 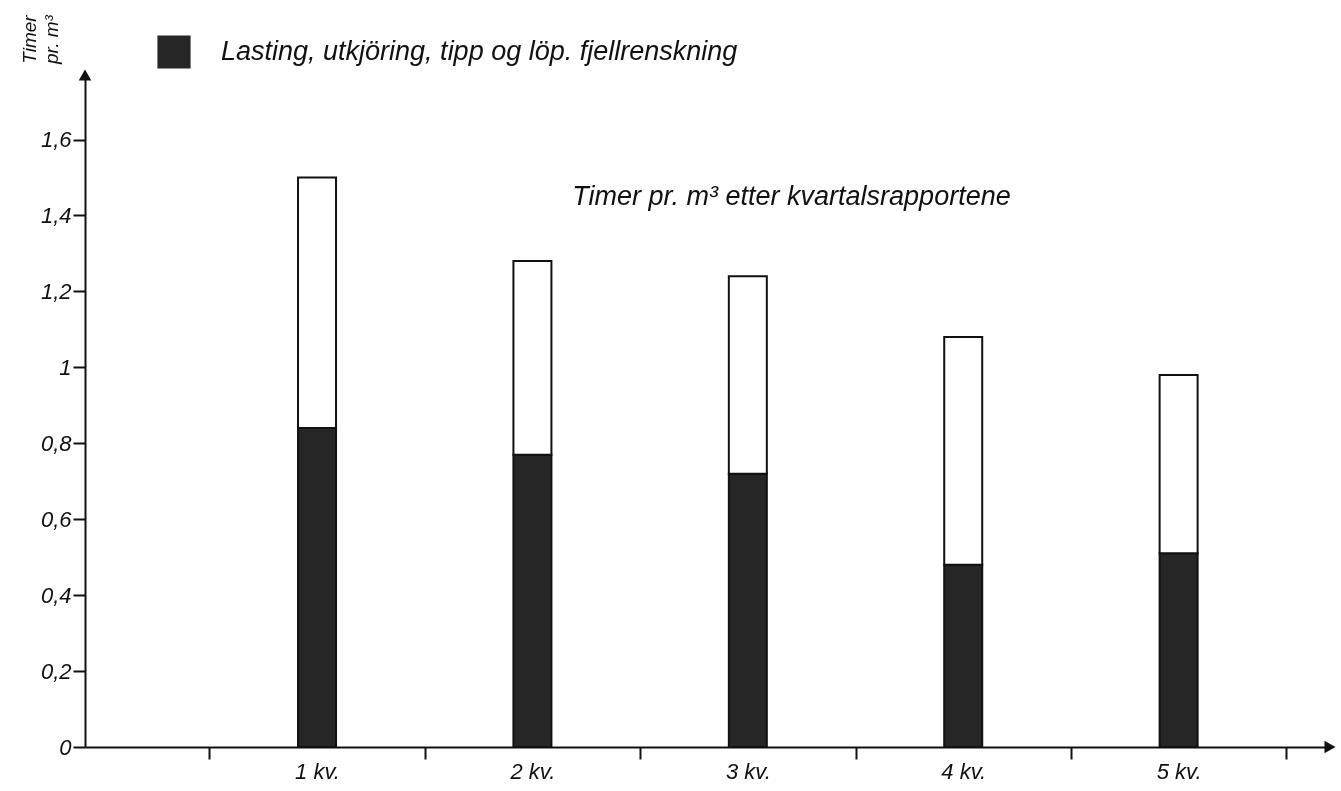 I want to click on x-tick-label: 3 kv., so click(x=748, y=771).